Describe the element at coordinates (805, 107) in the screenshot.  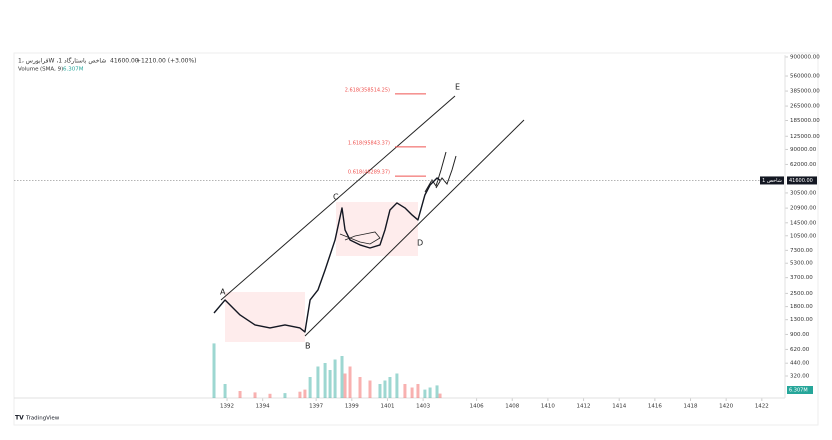
I see `y-tick-label: 265000.00` at that location.